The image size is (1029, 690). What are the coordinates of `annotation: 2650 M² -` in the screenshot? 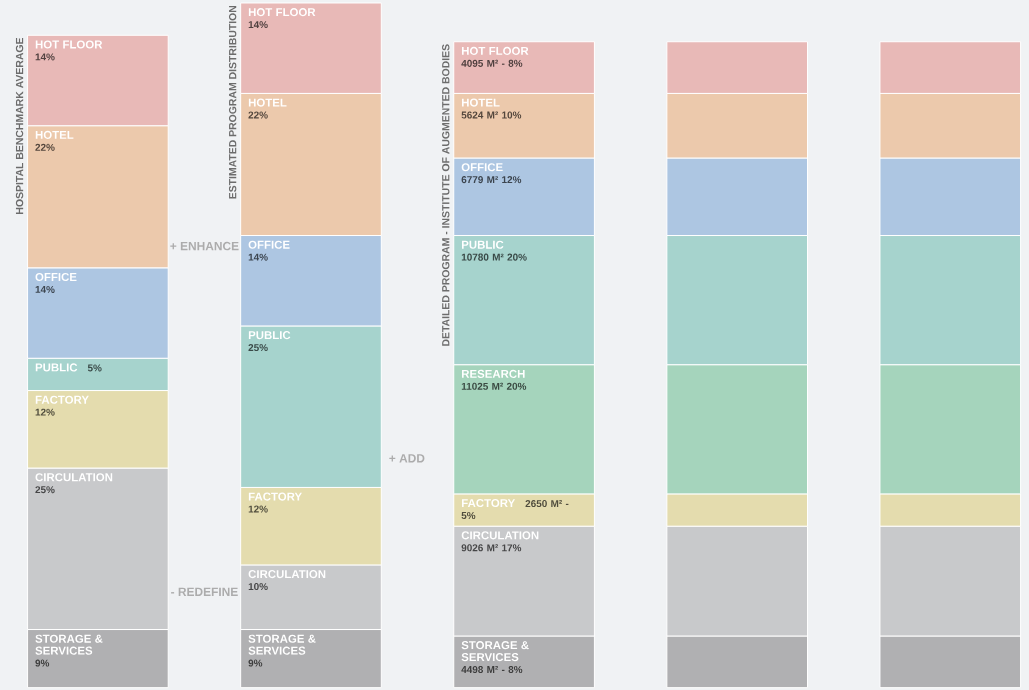 It's located at (547, 504).